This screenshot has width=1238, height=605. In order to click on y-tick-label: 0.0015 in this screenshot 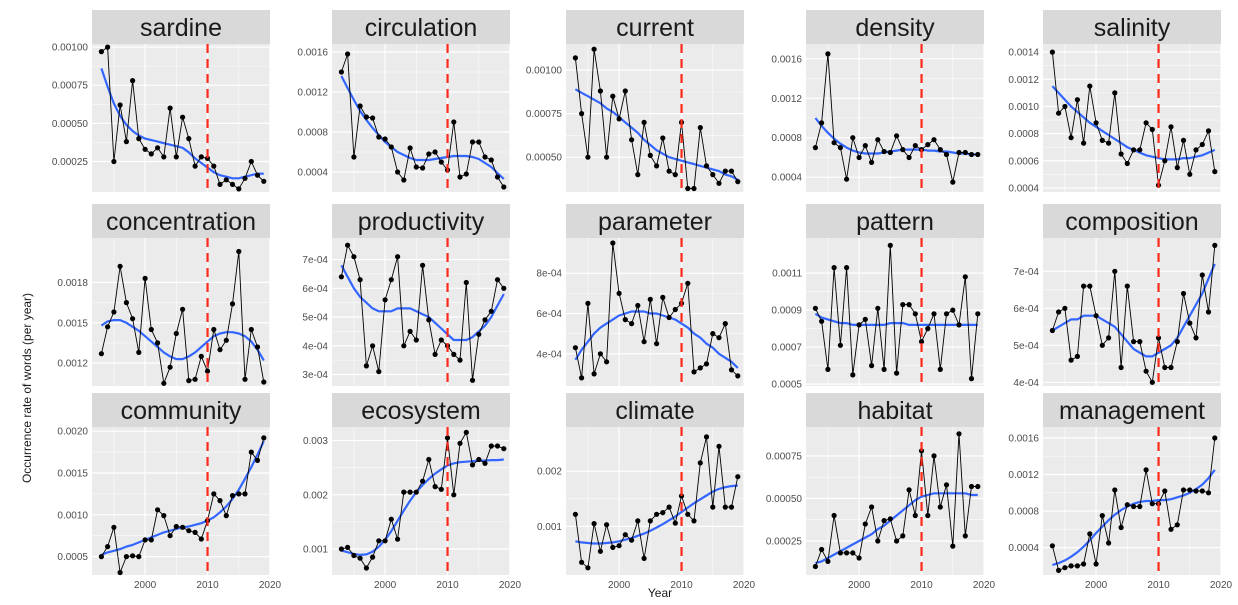, I will do `click(72, 473)`.